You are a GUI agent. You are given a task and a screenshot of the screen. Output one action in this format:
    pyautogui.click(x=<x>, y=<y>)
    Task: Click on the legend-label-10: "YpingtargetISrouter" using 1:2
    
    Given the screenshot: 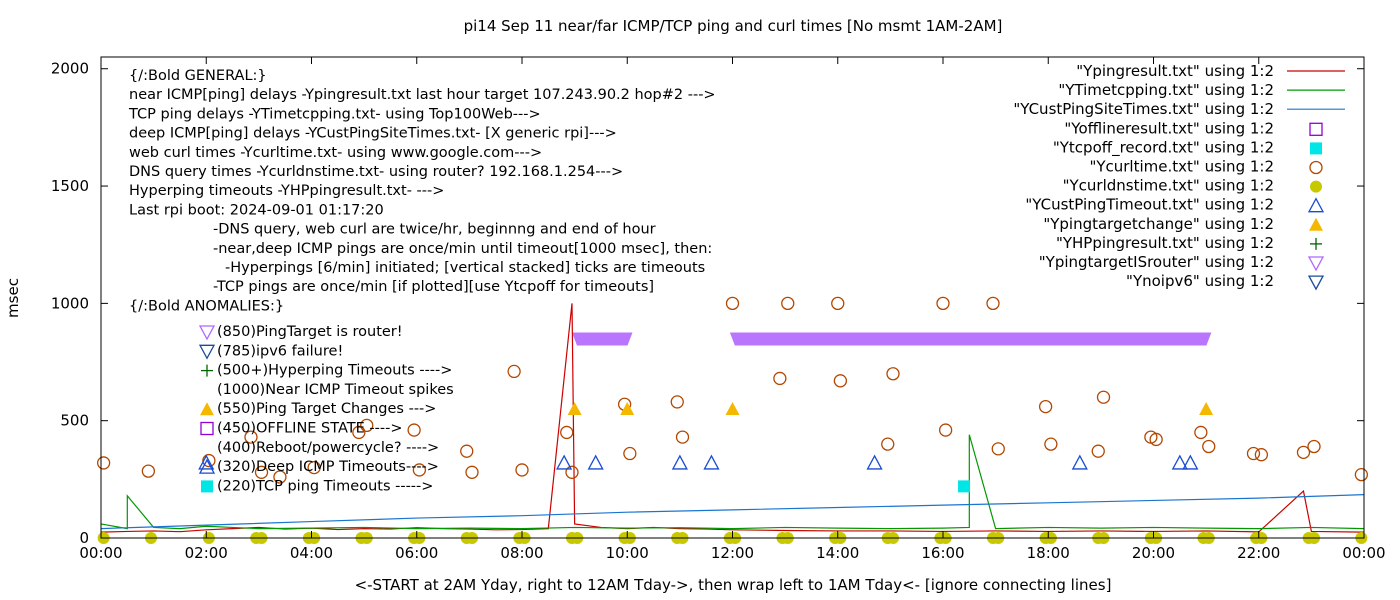 What is the action you would take?
    pyautogui.click(x=1156, y=262)
    